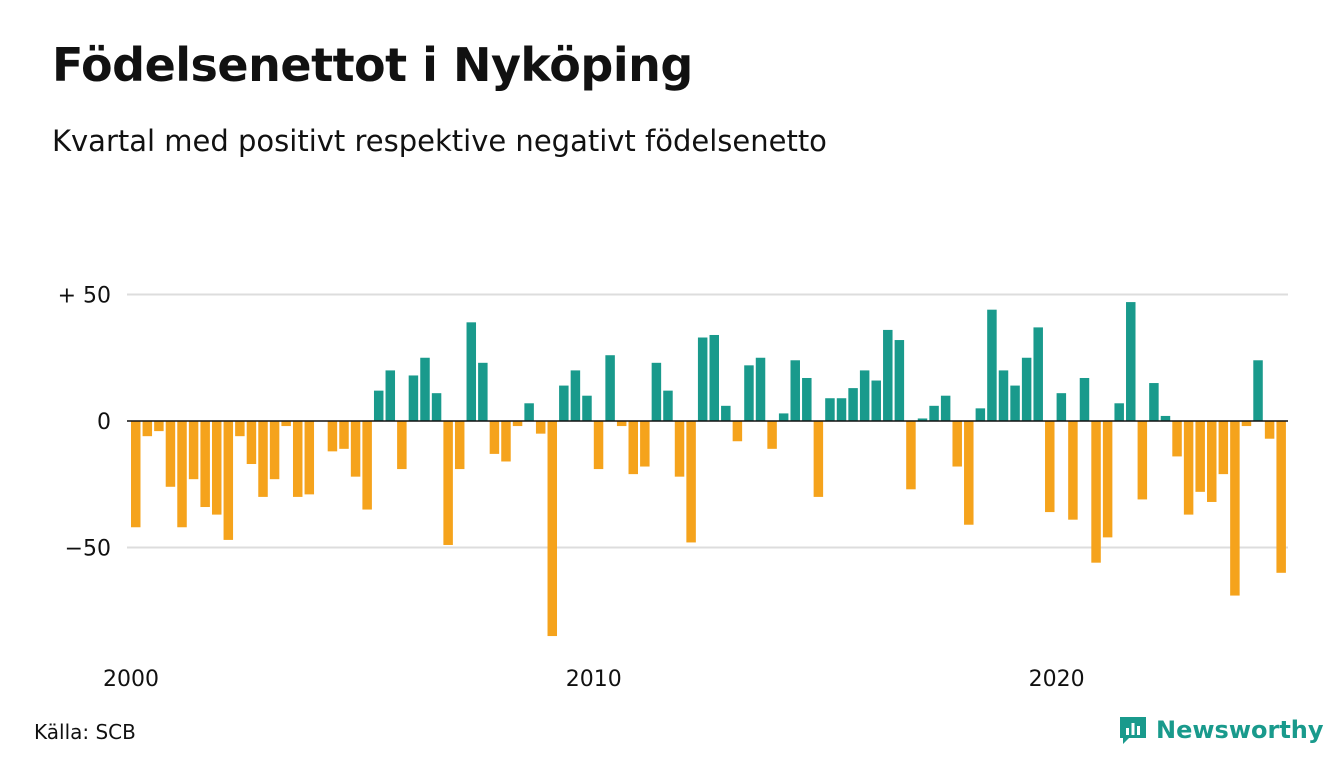 The height and width of the screenshot is (780, 1340). Describe the element at coordinates (104, 422) in the screenshot. I see `y-tick-label: 0` at that location.